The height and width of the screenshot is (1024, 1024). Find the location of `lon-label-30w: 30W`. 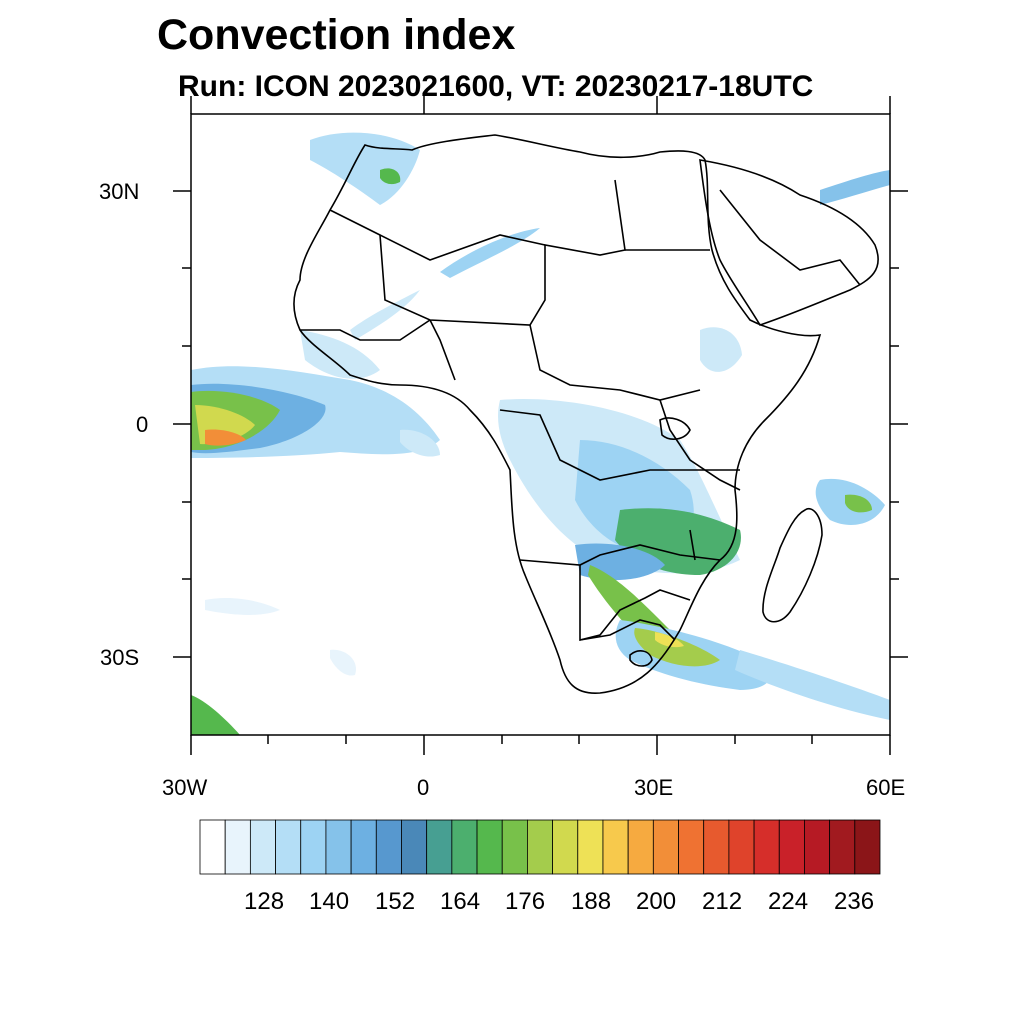

lon-label-30w: 30W is located at coordinates (185, 787).